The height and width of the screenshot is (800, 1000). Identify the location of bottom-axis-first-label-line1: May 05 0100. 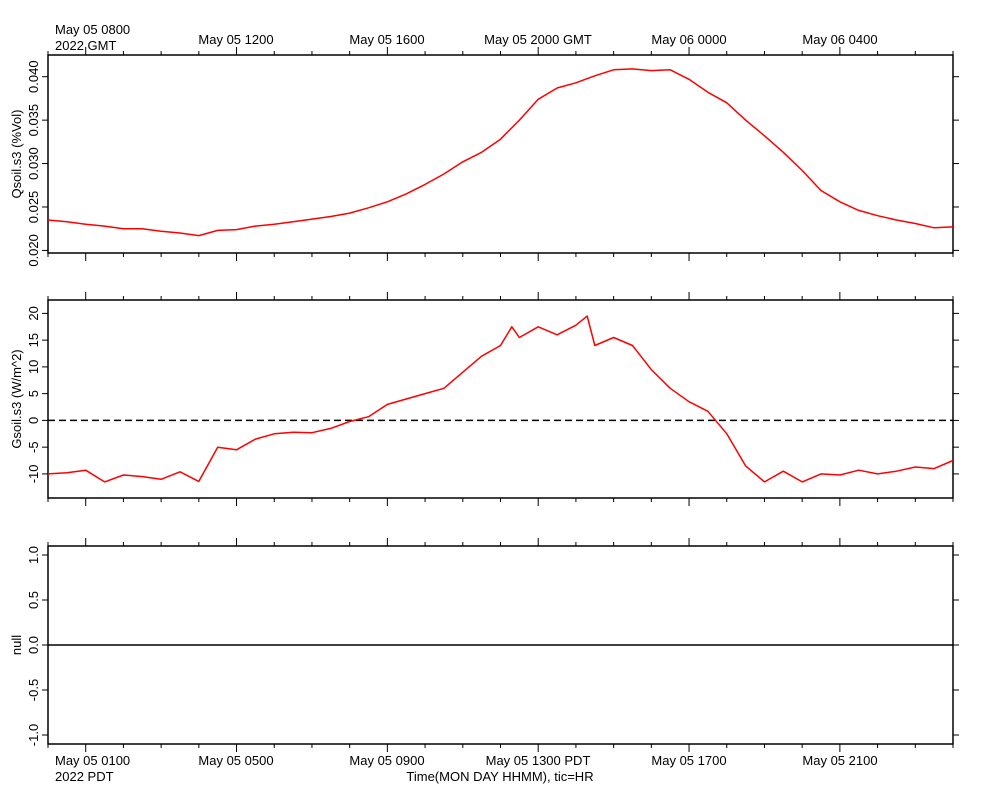
(92, 760).